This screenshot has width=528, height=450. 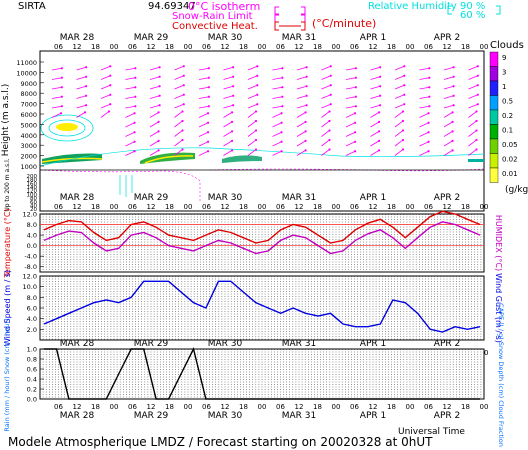 What do you see at coordinates (169, 159) in the screenshot?
I see `cloud-patch` at bounding box center [169, 159].